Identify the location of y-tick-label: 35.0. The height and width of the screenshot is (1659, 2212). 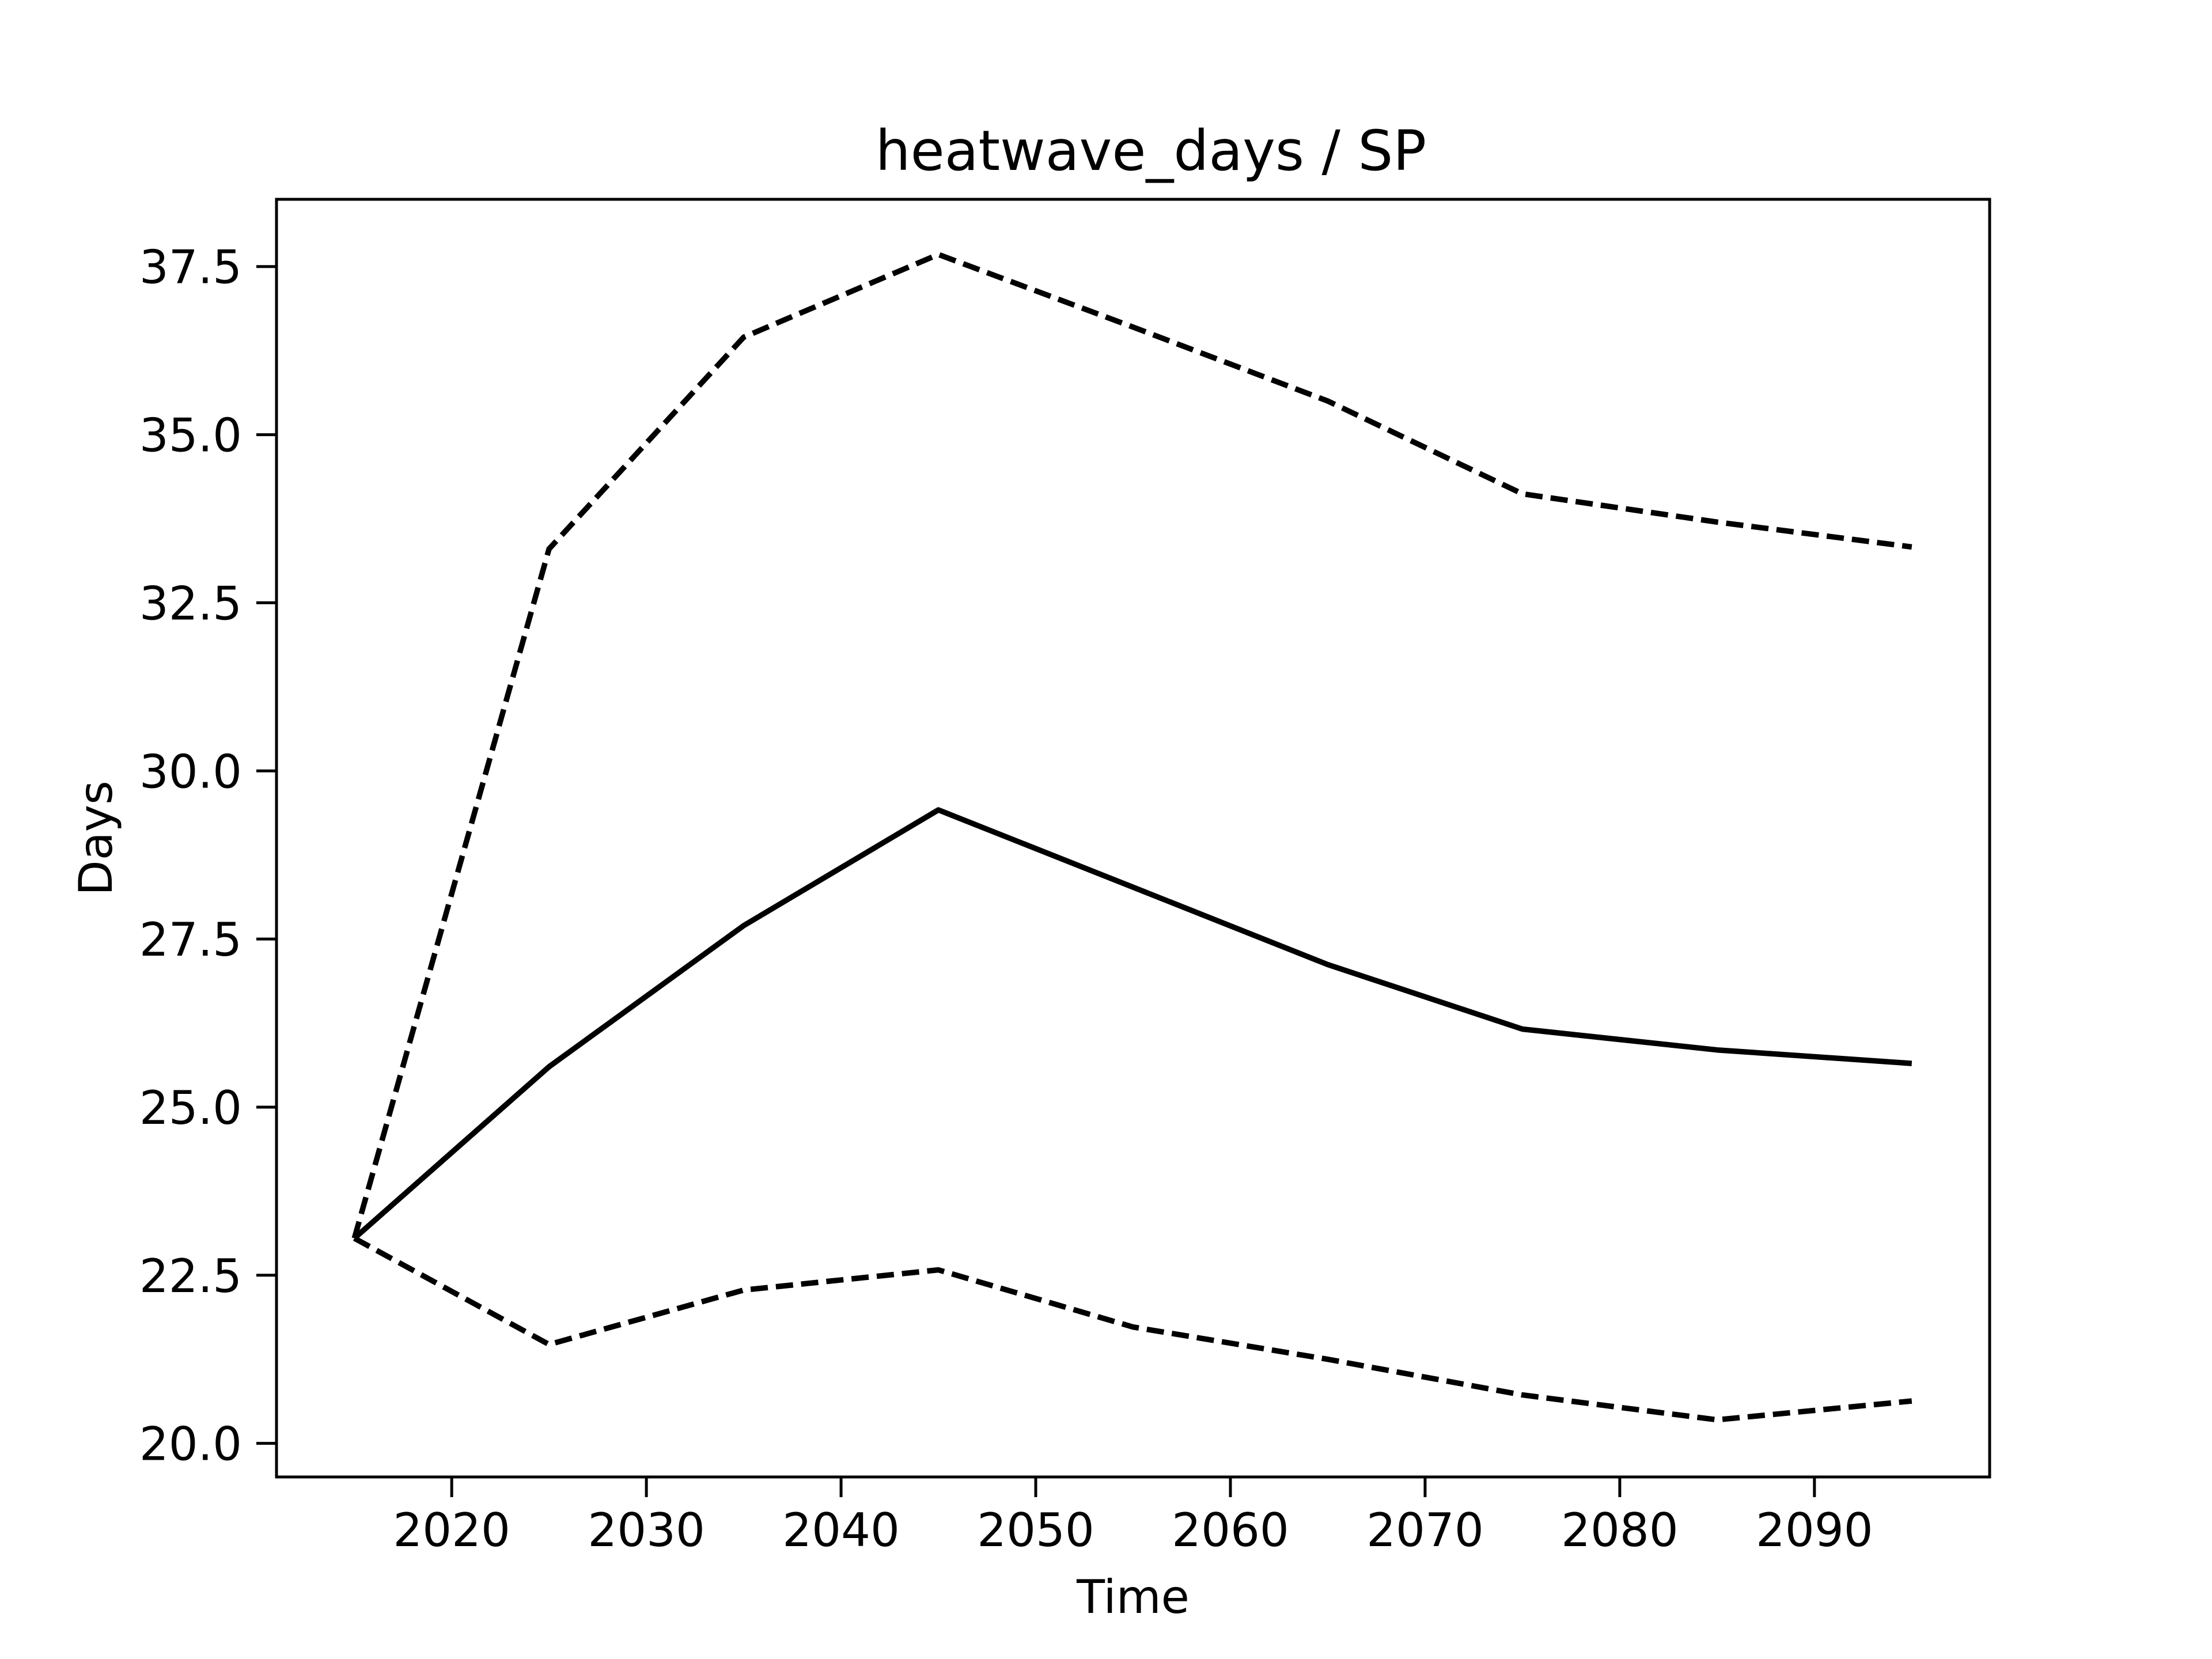
(190, 436).